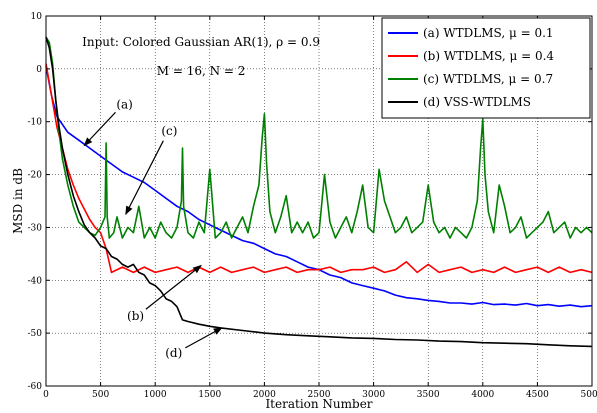  Describe the element at coordinates (488, 56) in the screenshot. I see `legend-label-1: (b) WTDLMS, μ = 0.4` at that location.